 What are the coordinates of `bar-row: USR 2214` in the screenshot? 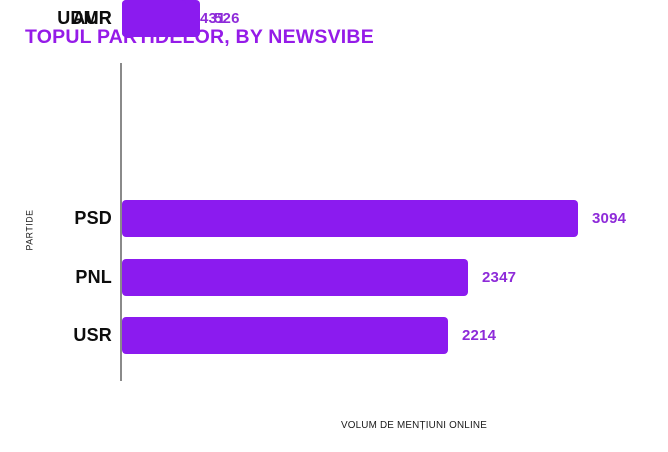 It's located at (334, 335).